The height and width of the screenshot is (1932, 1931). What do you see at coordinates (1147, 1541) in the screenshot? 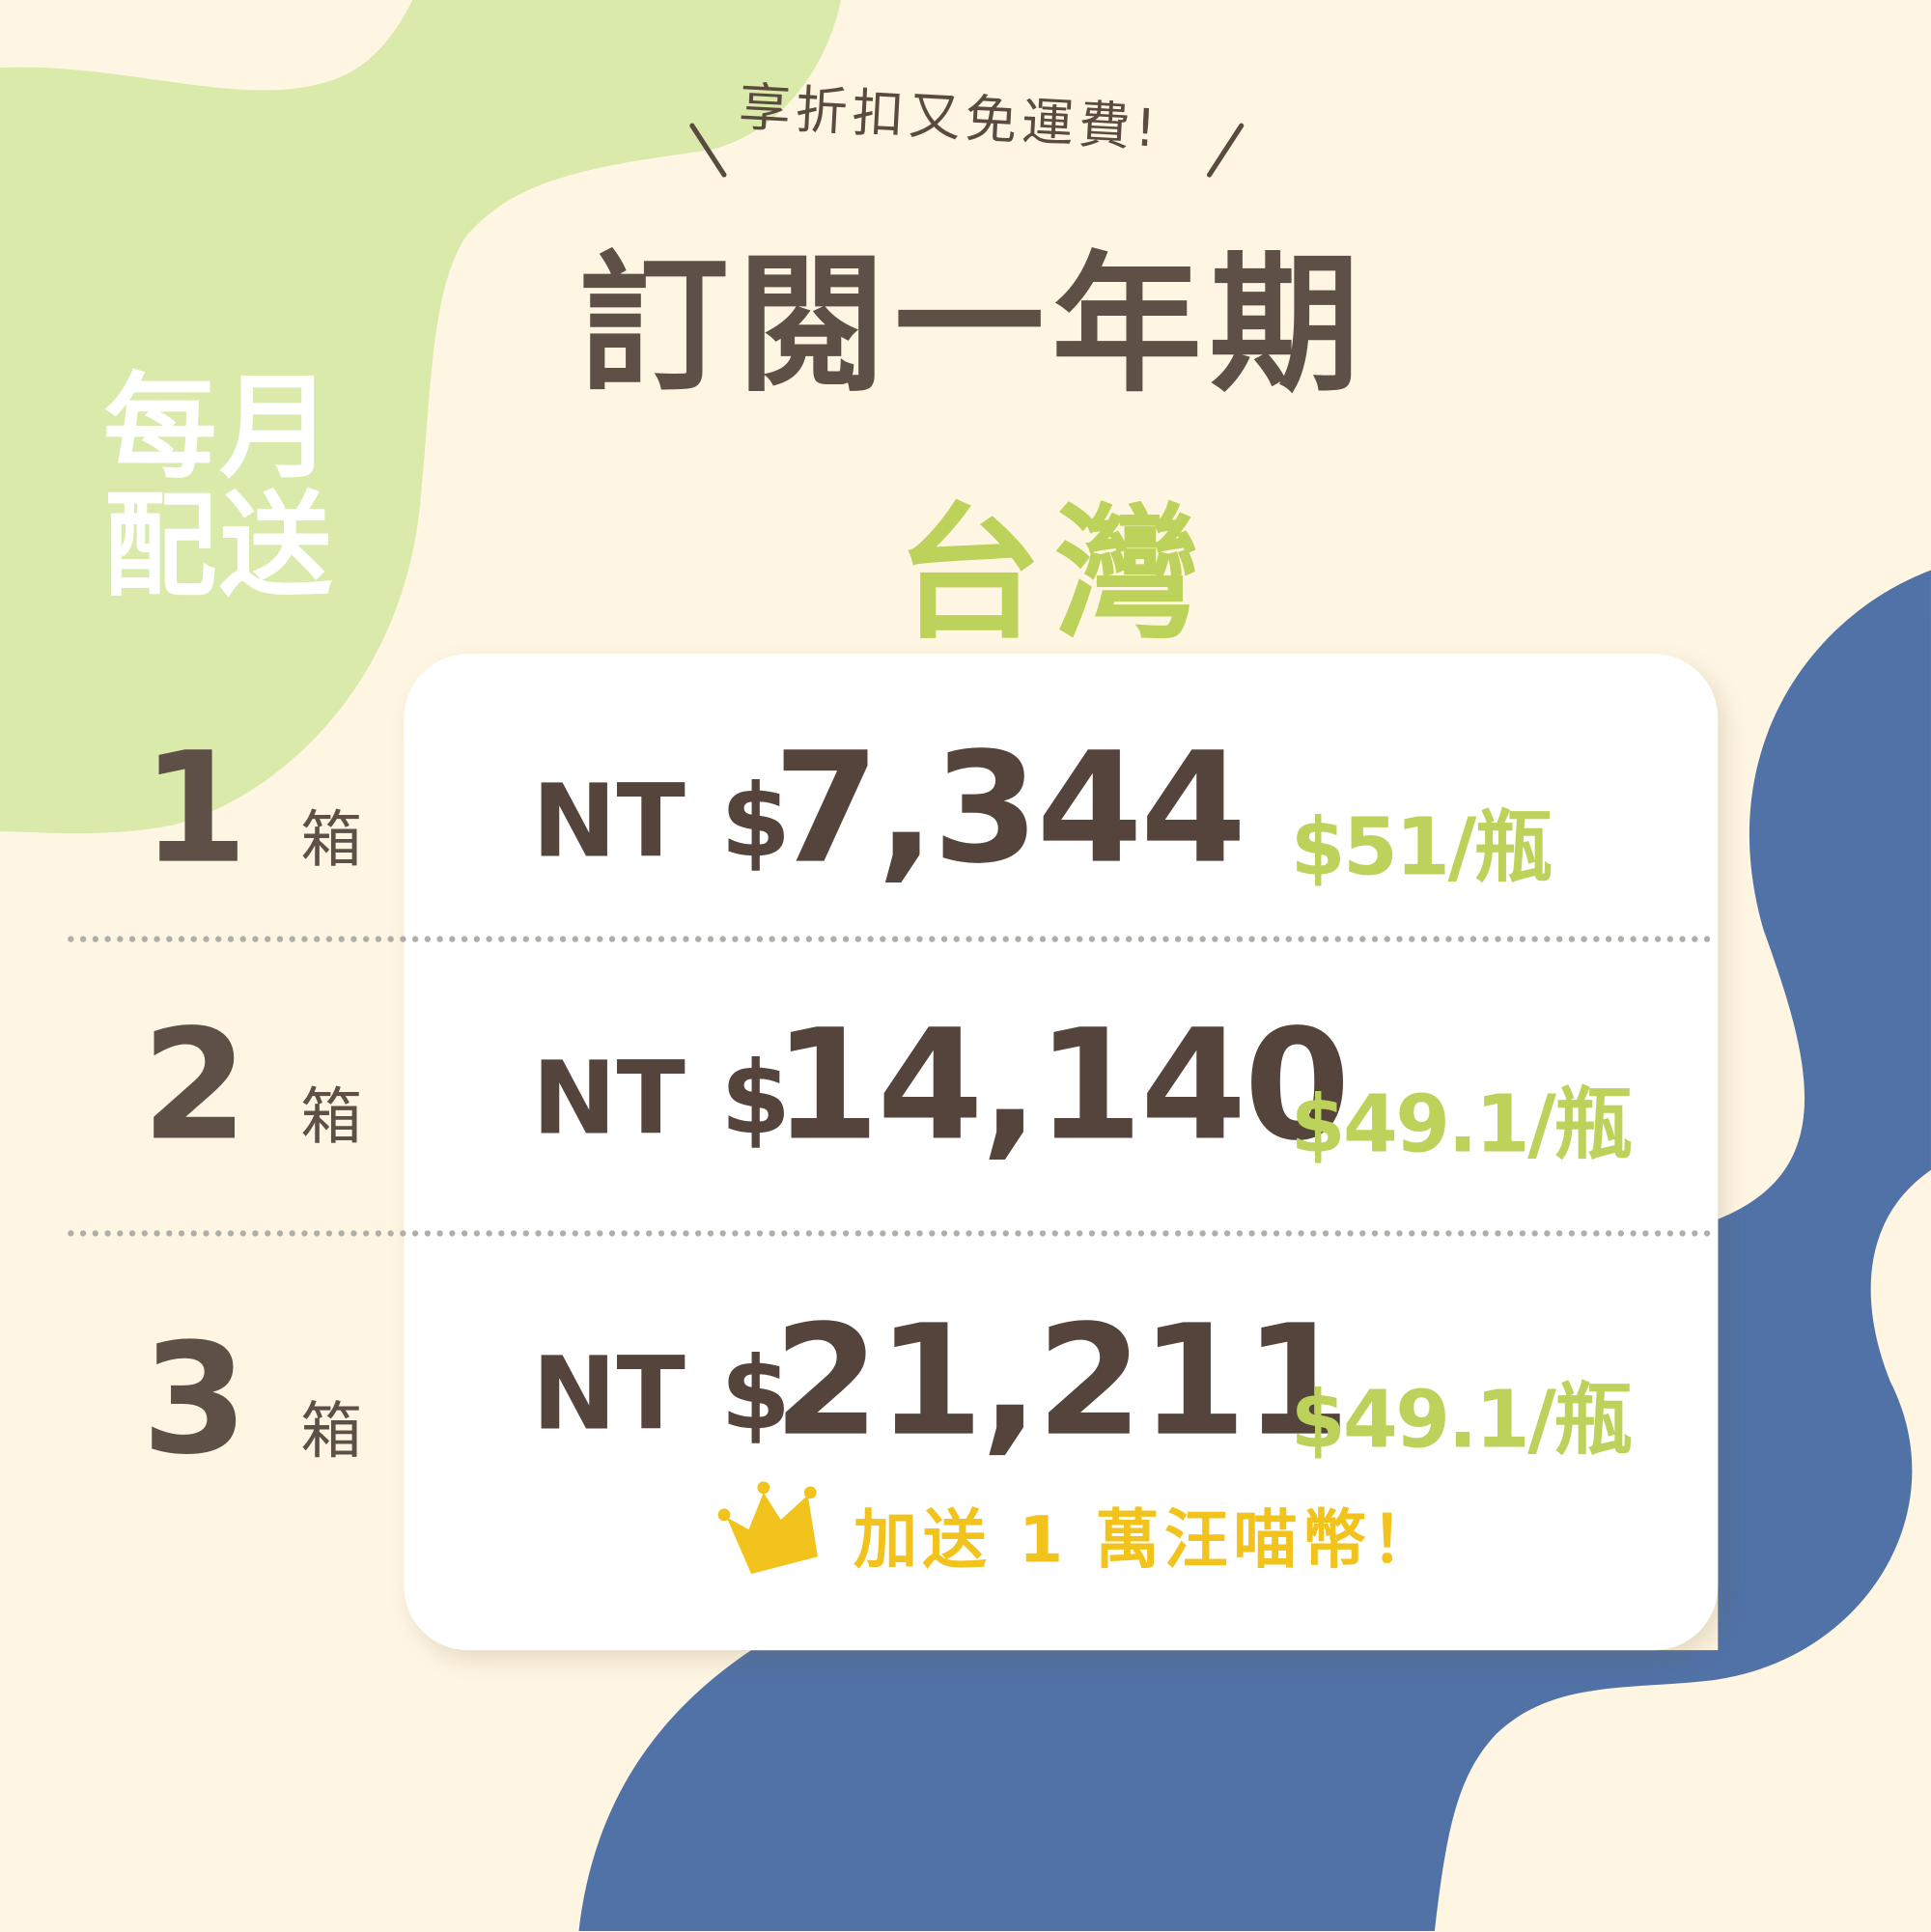
I see `bonus-text: 加送 1 萬汪喵幣！` at bounding box center [1147, 1541].